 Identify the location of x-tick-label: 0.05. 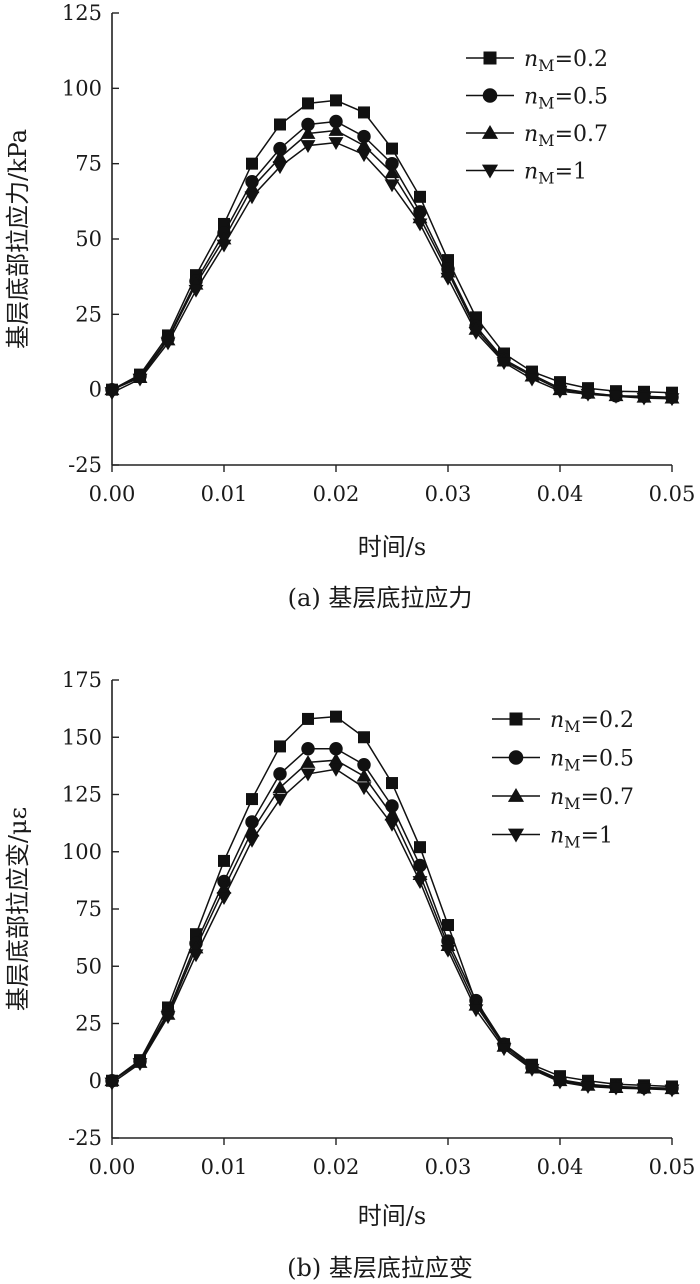
(672, 1167).